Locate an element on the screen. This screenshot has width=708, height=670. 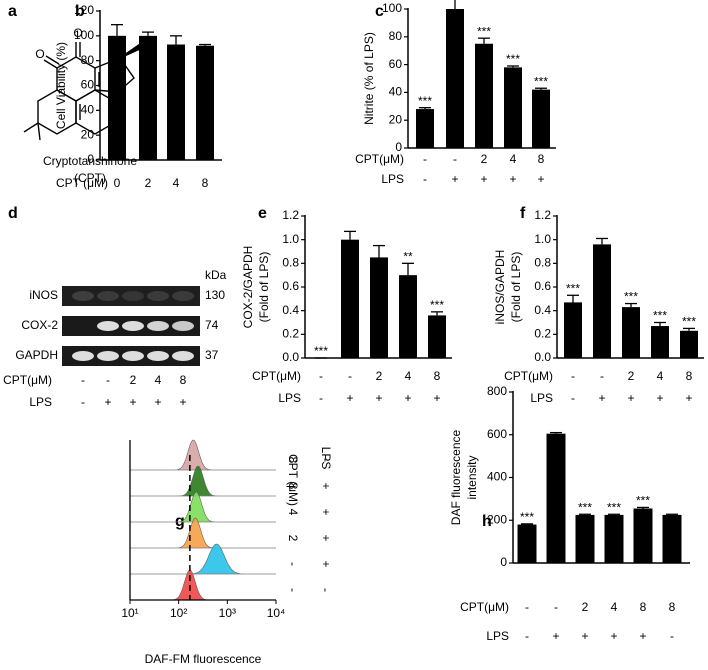
significance: ** is located at coordinates (408, 257).